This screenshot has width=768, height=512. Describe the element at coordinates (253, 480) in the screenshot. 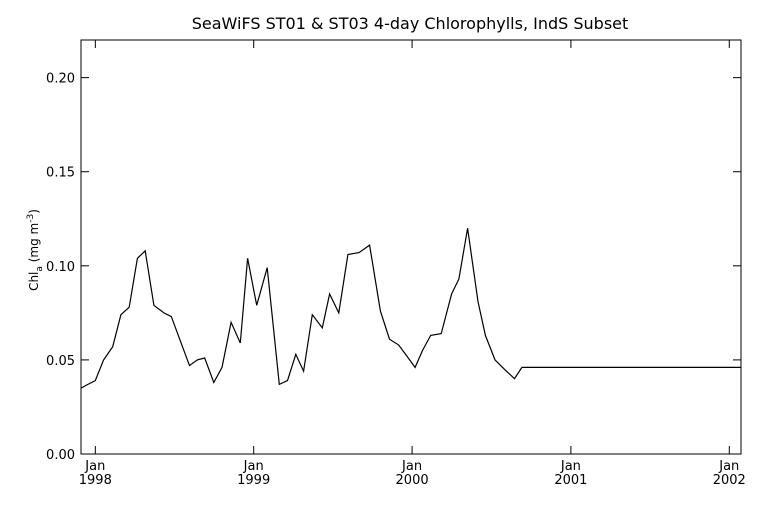

I see `x-tick-year-label: 1999` at that location.